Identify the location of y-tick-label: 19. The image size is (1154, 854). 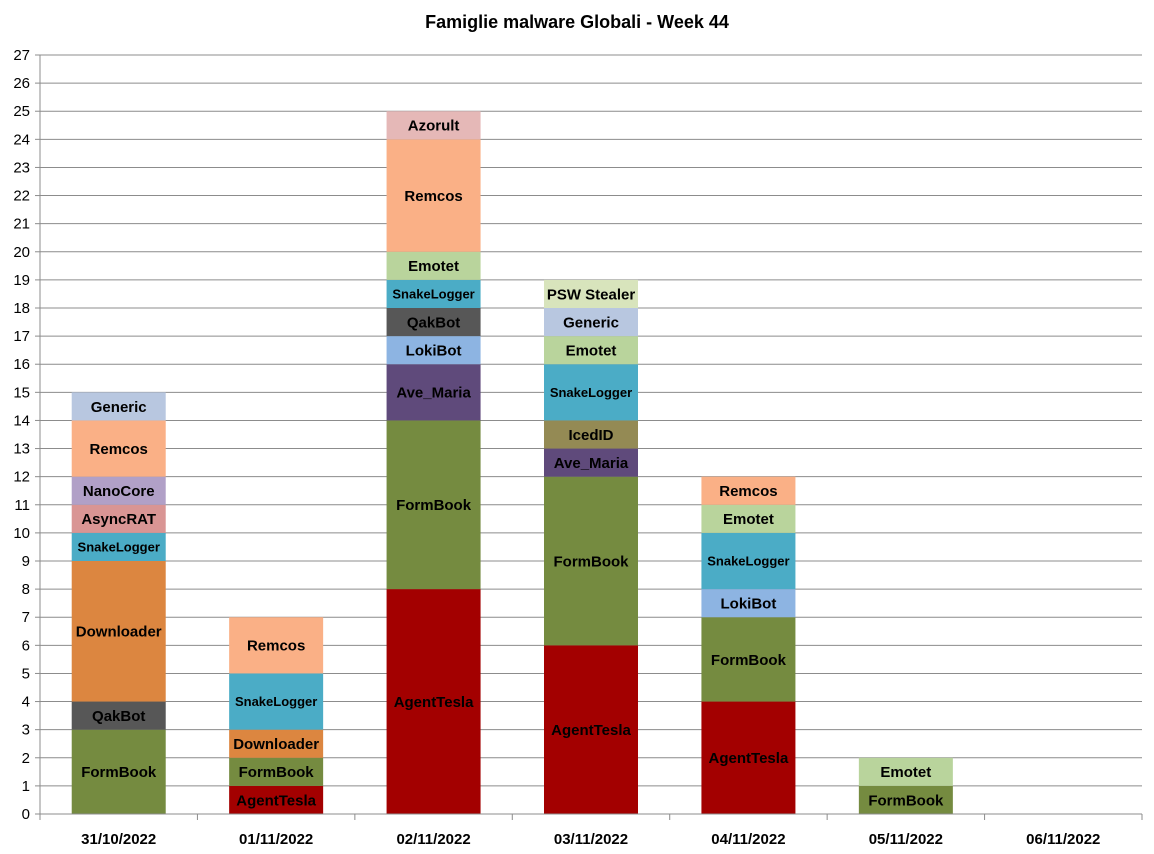
(21, 280).